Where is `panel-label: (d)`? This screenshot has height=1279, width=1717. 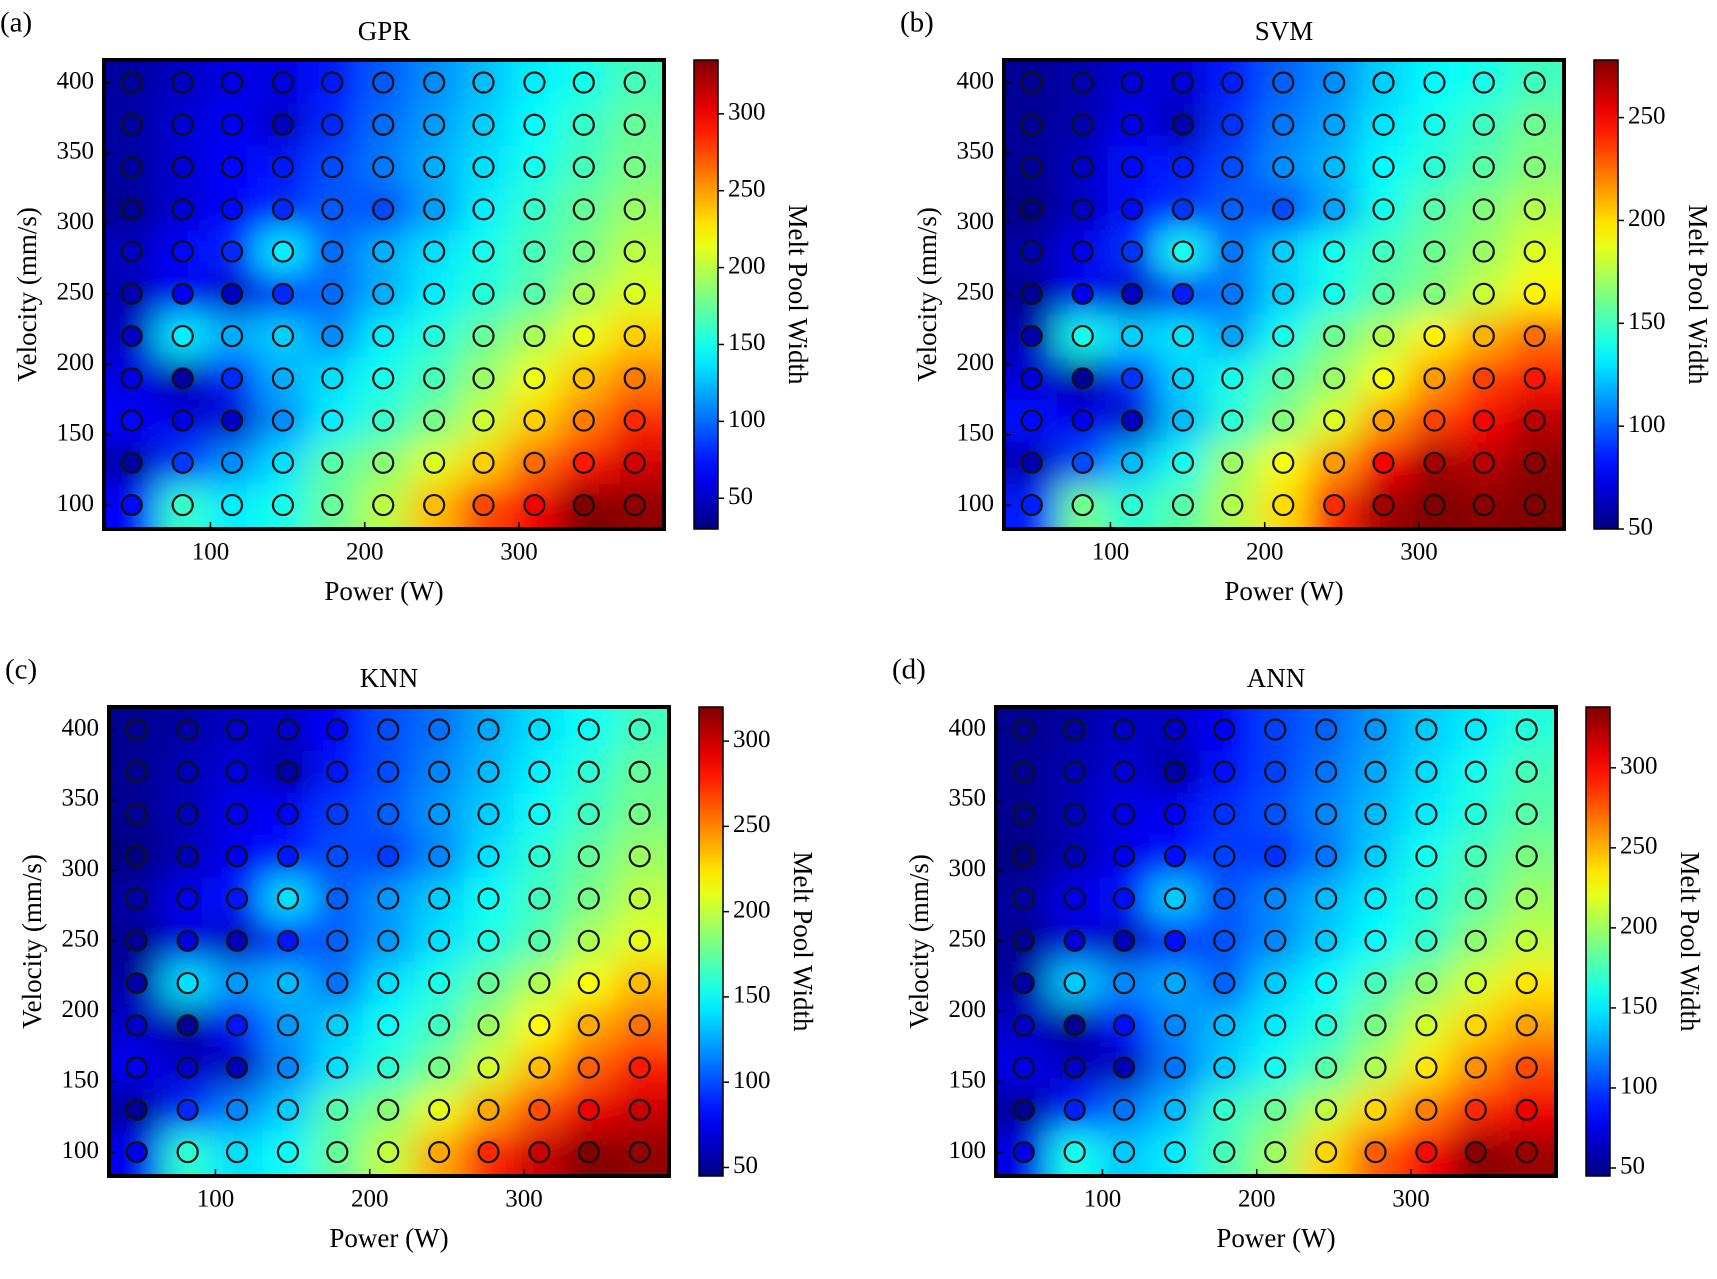 panel-label: (d) is located at coordinates (909, 670).